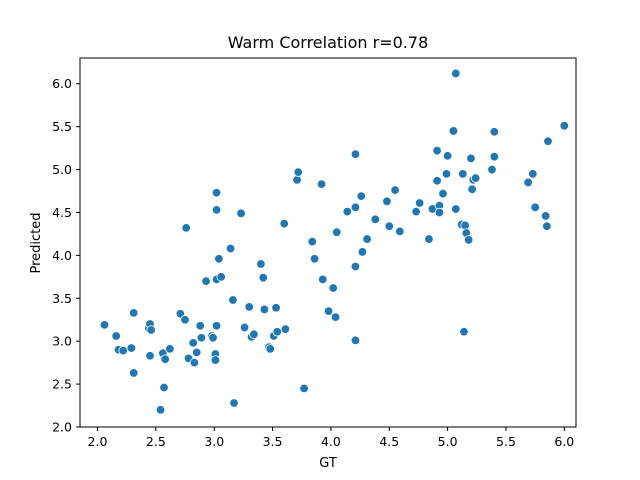 The width and height of the screenshot is (640, 480). I want to click on x-tick-label: 2.5, so click(156, 441).